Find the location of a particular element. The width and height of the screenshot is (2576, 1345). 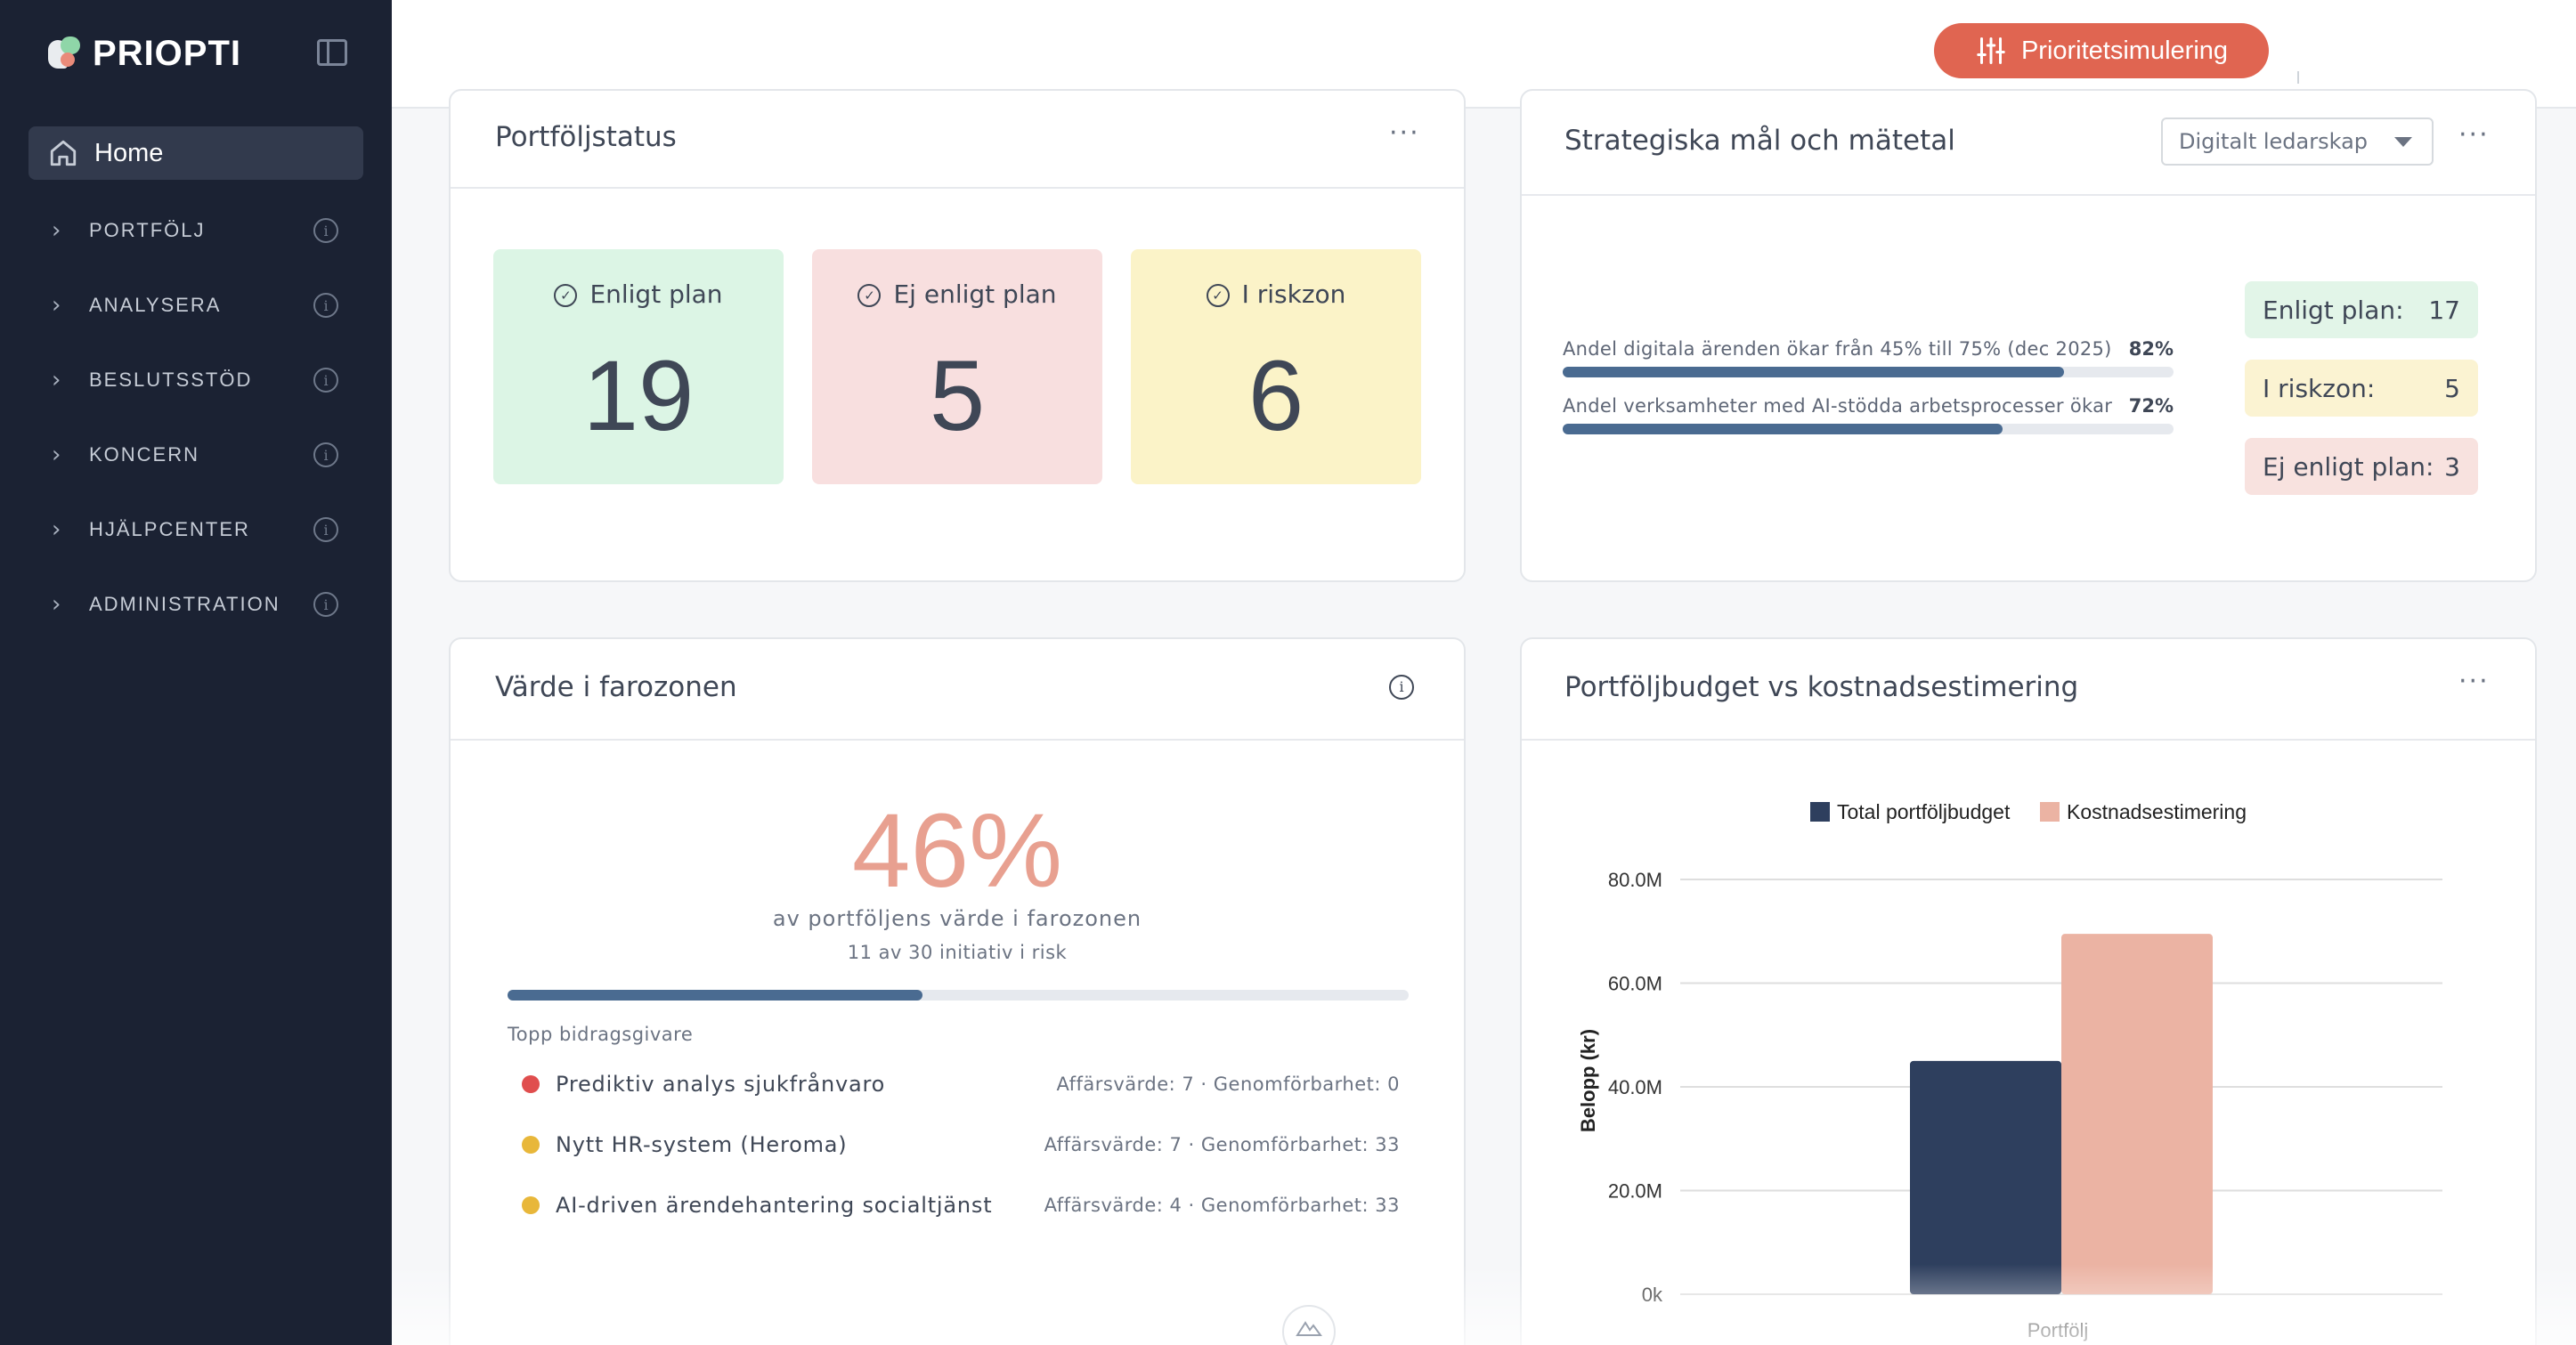

danger-zone-percent: 46% is located at coordinates (957, 851).